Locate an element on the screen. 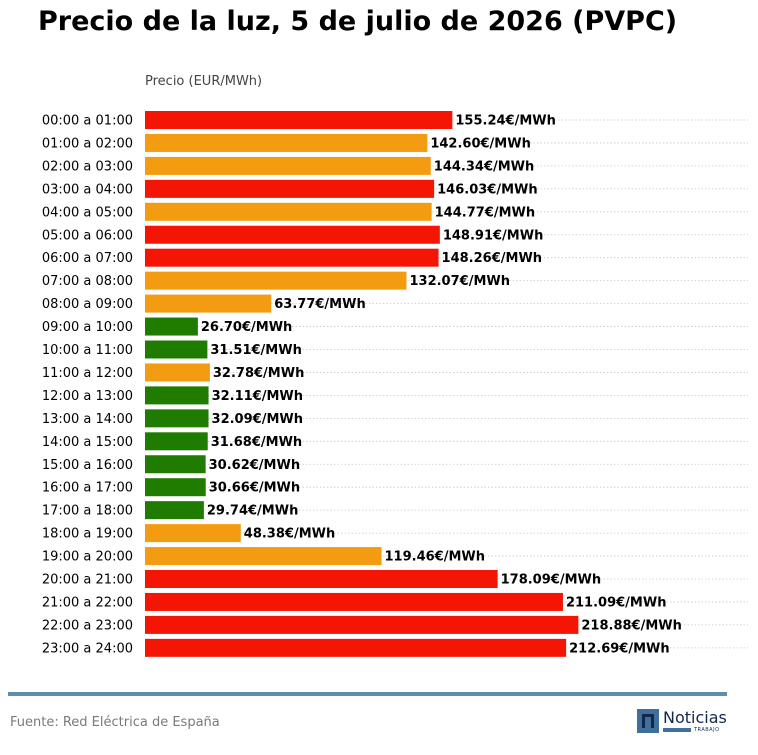 The image size is (758, 755). value-label: 26.70€/MWh is located at coordinates (246, 327).